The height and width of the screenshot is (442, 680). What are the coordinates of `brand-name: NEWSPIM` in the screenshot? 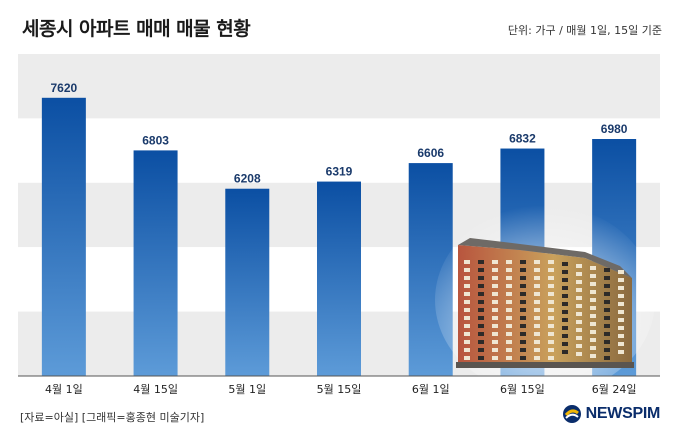 It's located at (623, 413).